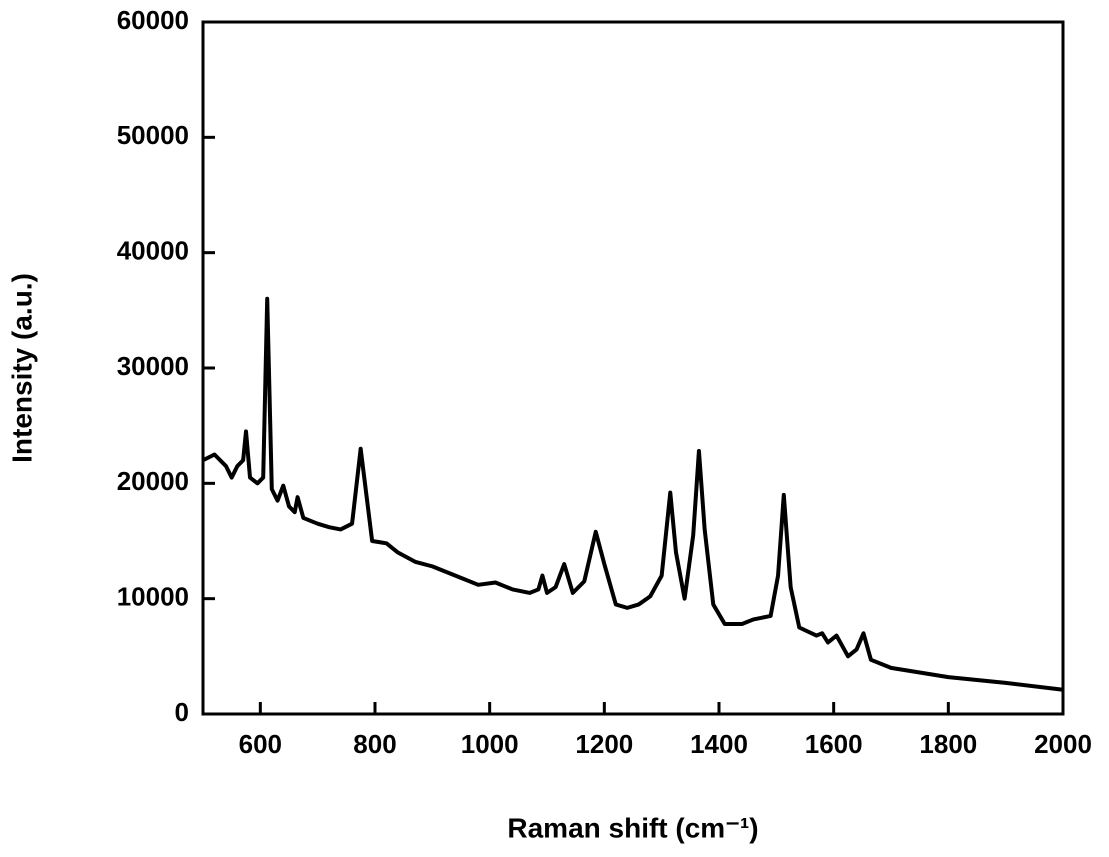 This screenshot has width=1109, height=857. I want to click on y-tick-label: 20000, so click(153, 481).